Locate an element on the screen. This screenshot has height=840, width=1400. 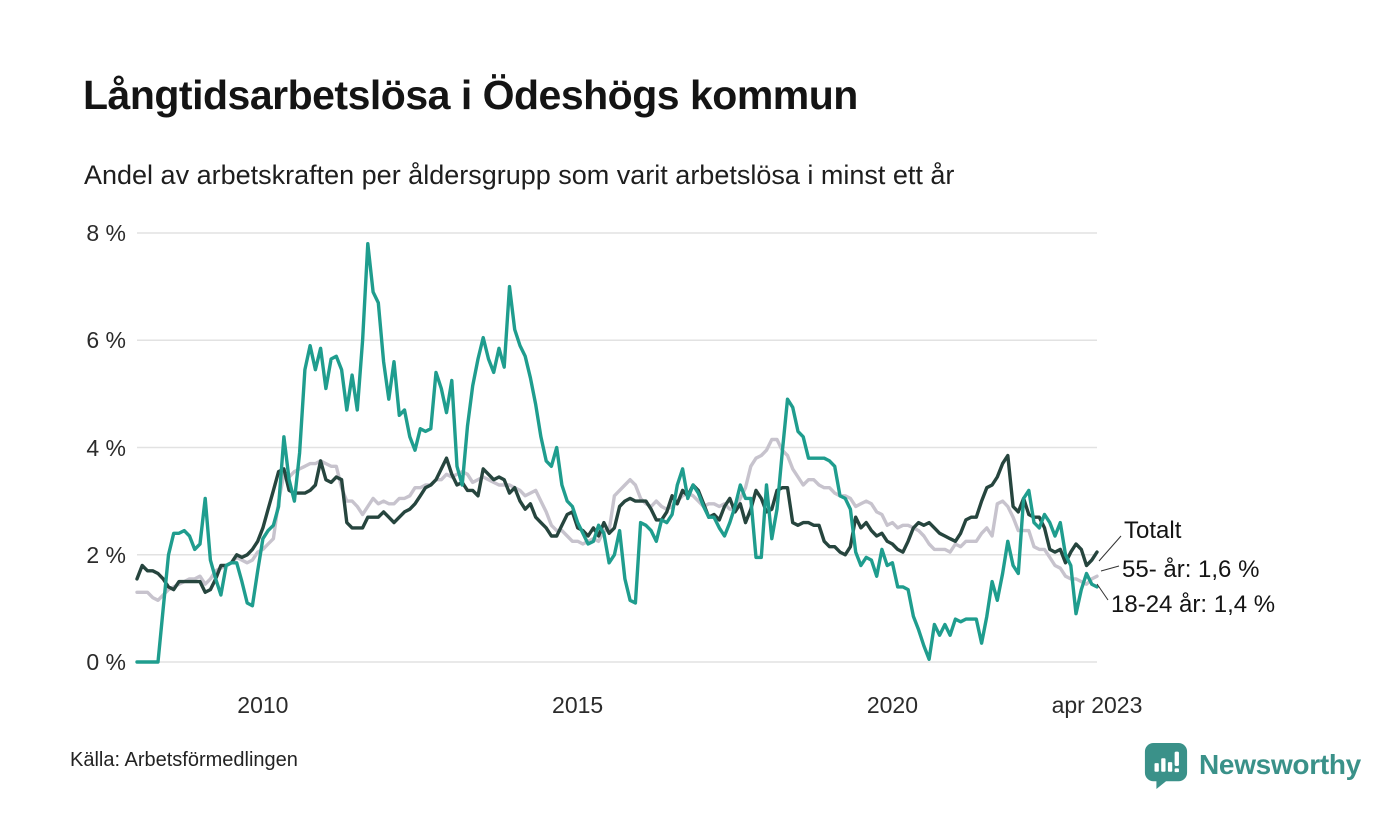
newsworthy-branding: Newsworthy is located at coordinates (1252, 765).